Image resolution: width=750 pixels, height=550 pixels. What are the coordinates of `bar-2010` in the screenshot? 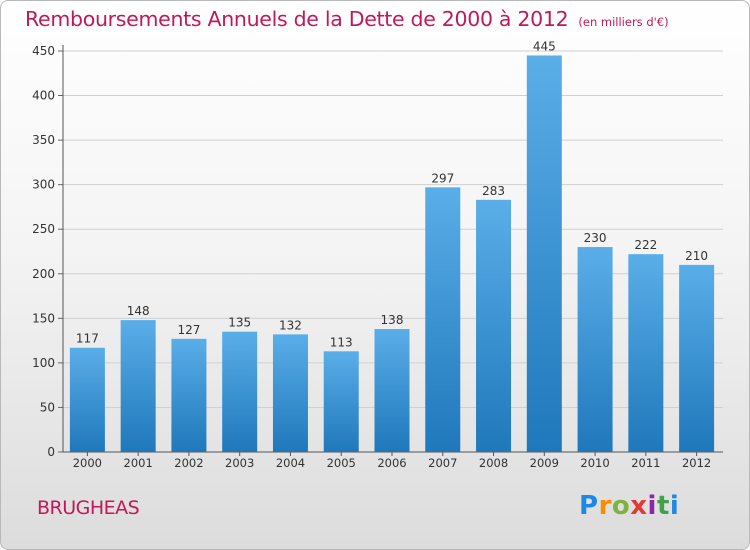 It's located at (595, 349).